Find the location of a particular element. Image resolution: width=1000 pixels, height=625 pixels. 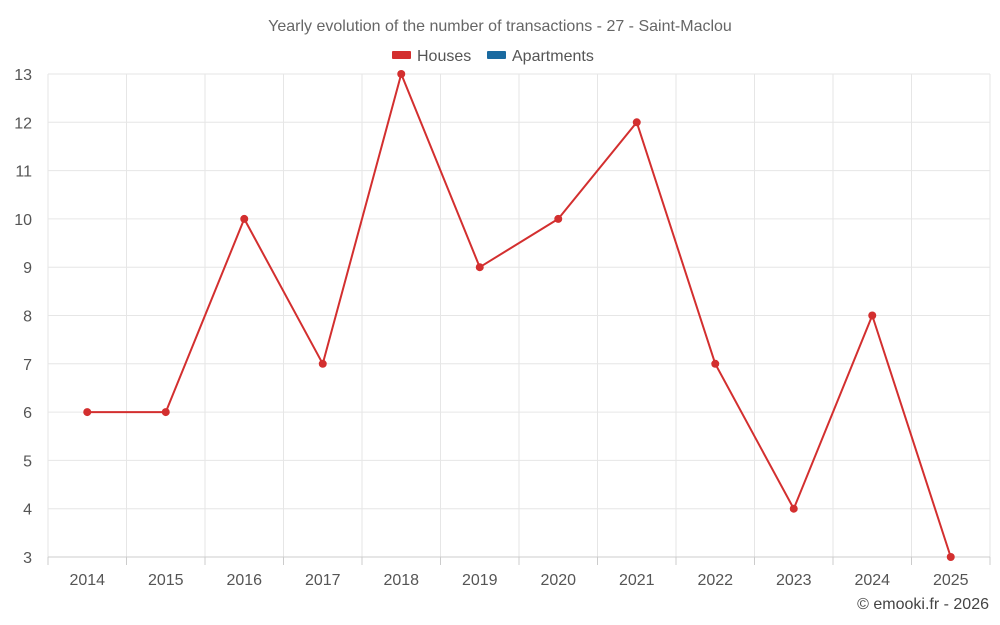

x-tick-label: 2021 is located at coordinates (637, 580).